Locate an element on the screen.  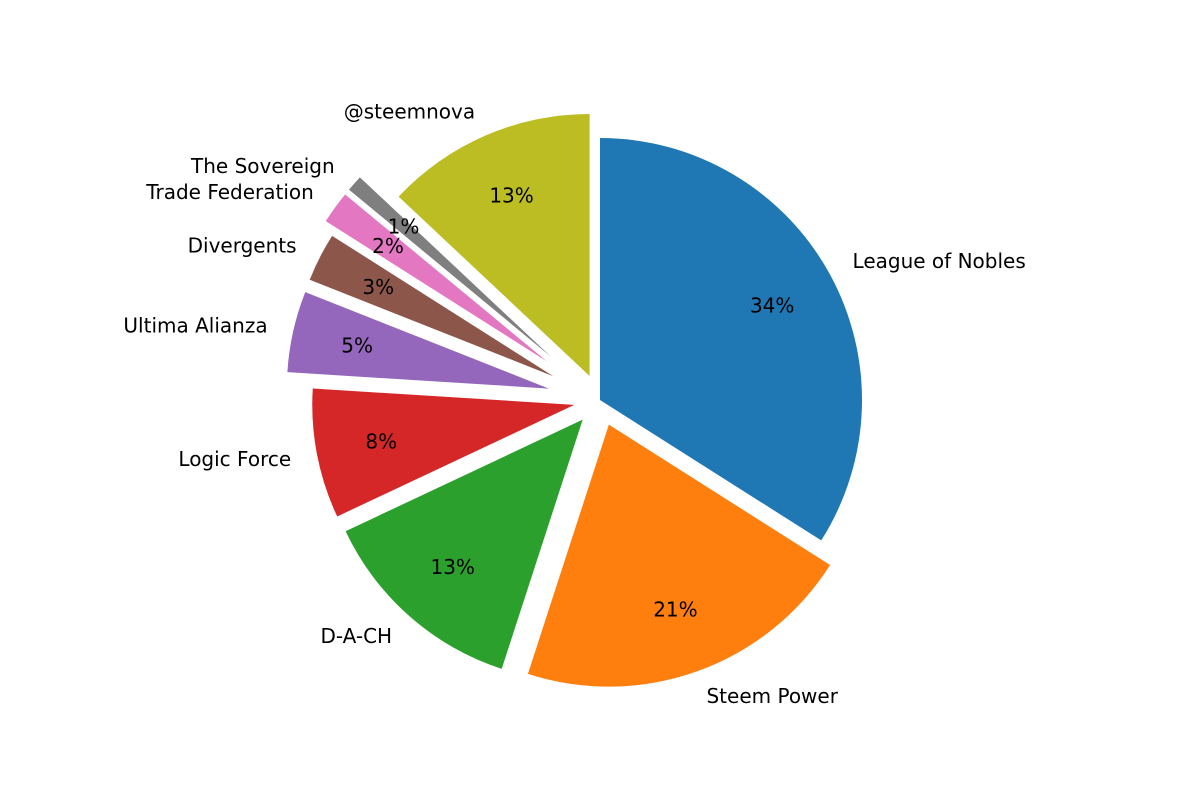
slice-label: The Sovereign is located at coordinates (262, 166).